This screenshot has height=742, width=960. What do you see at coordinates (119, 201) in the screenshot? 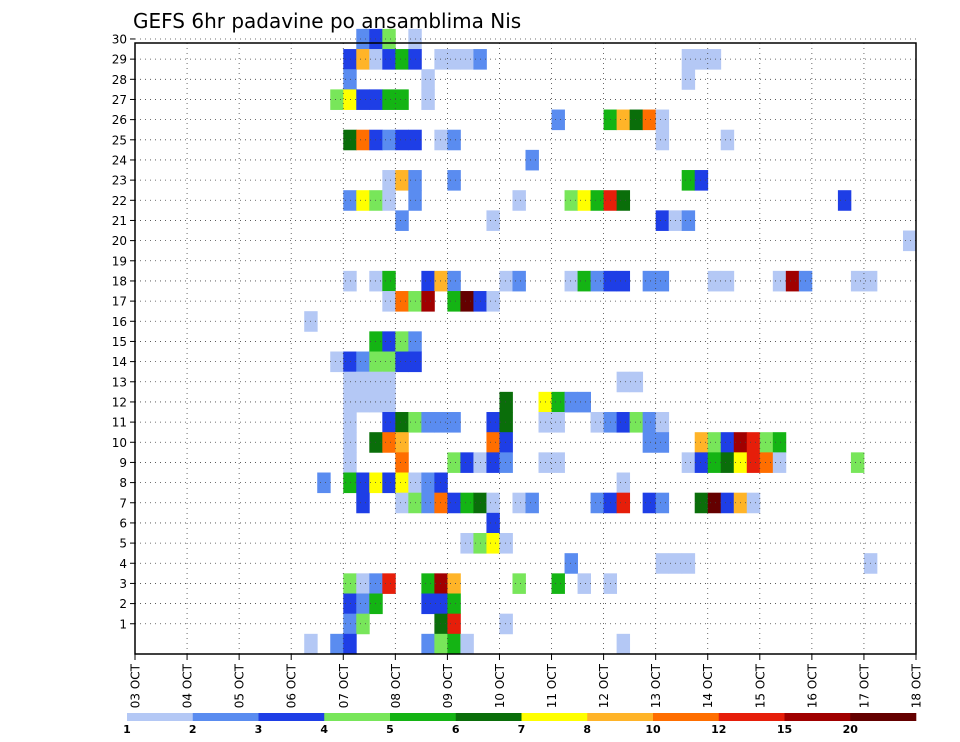
I see `y-tick-label: 22` at bounding box center [119, 201].